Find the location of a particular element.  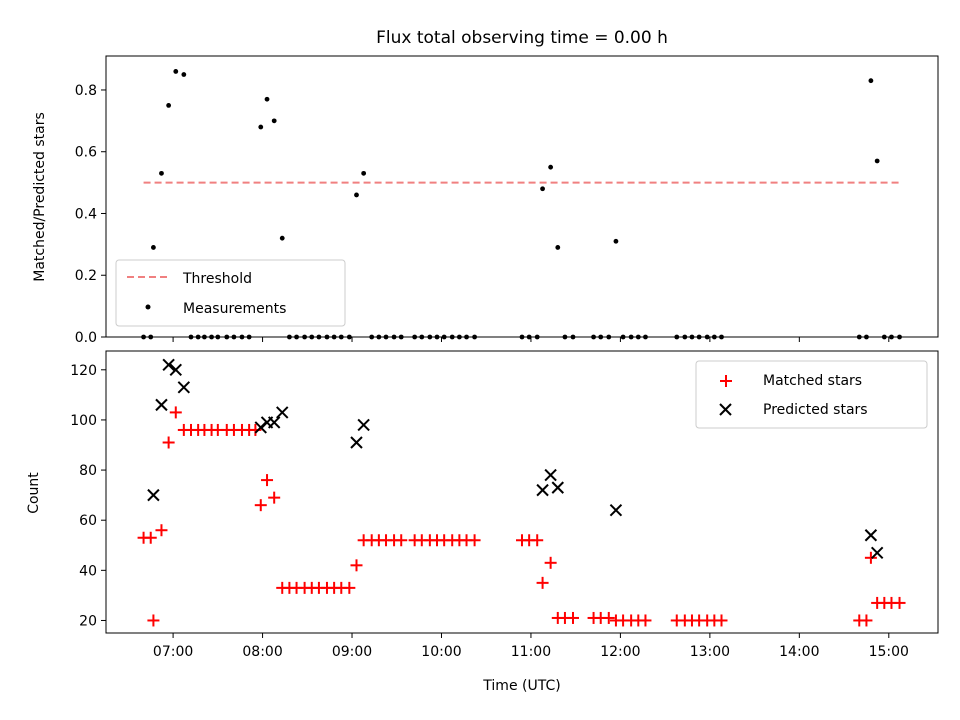

bottom-legend: Matched stars Predicted stars is located at coordinates (811, 394).